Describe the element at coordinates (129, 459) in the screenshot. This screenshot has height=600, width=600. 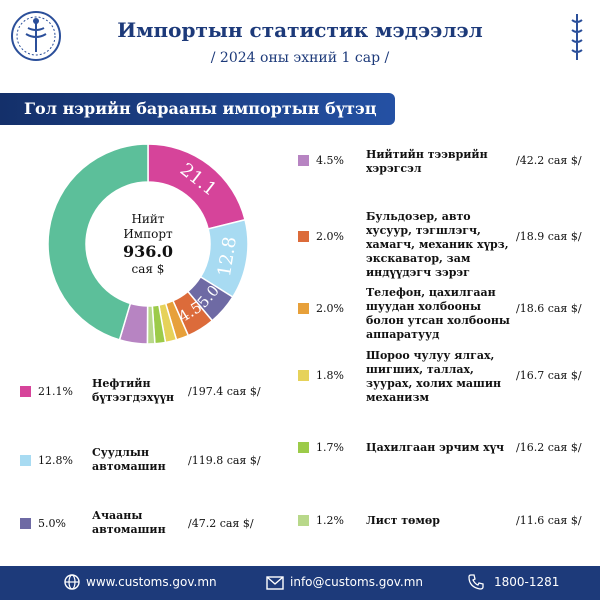
I see `legend-name: Суудлын автомашин` at that location.